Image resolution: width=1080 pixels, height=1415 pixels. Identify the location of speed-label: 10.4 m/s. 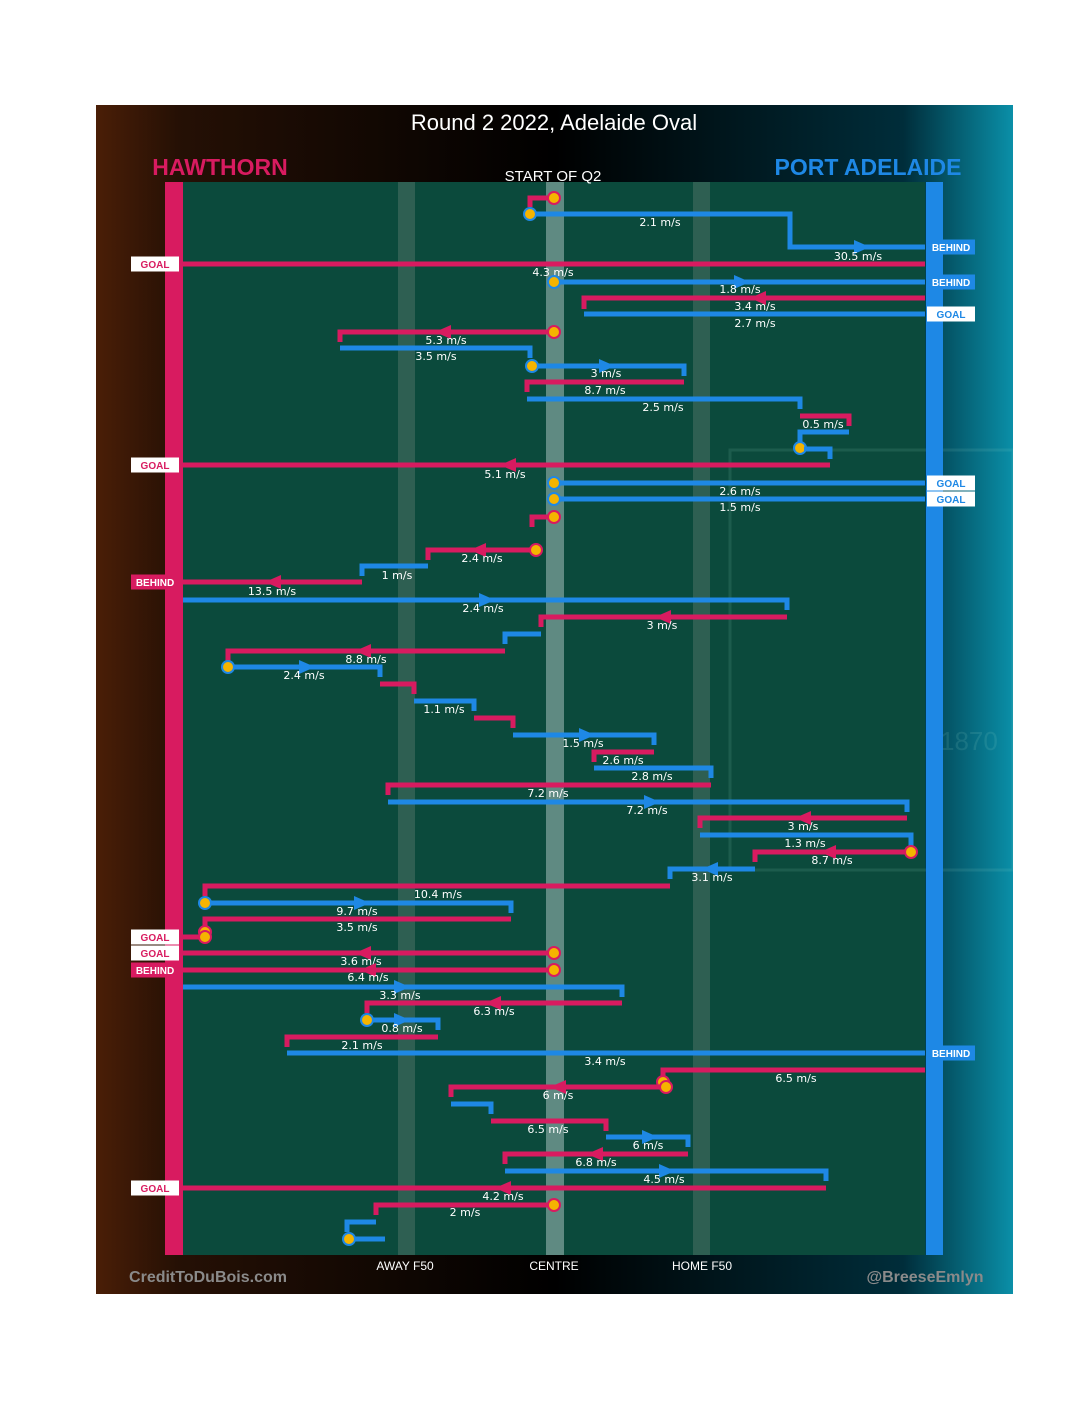
(438, 894).